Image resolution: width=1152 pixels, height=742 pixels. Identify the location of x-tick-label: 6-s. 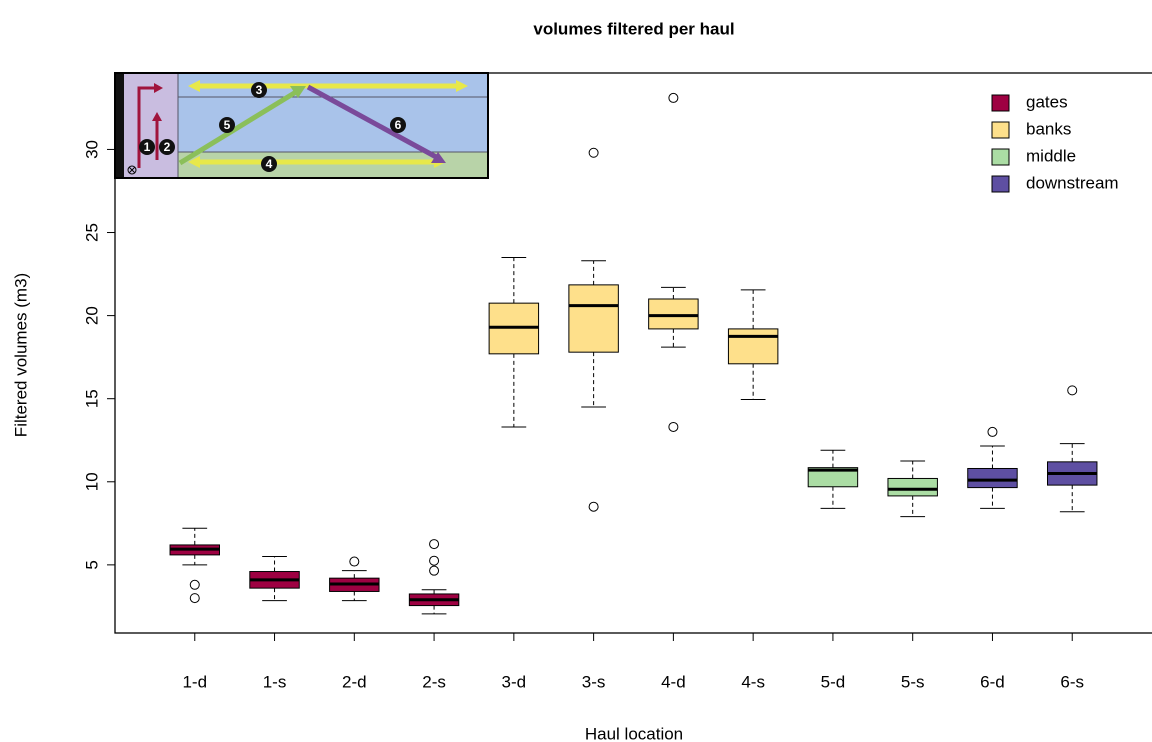
(1072, 681).